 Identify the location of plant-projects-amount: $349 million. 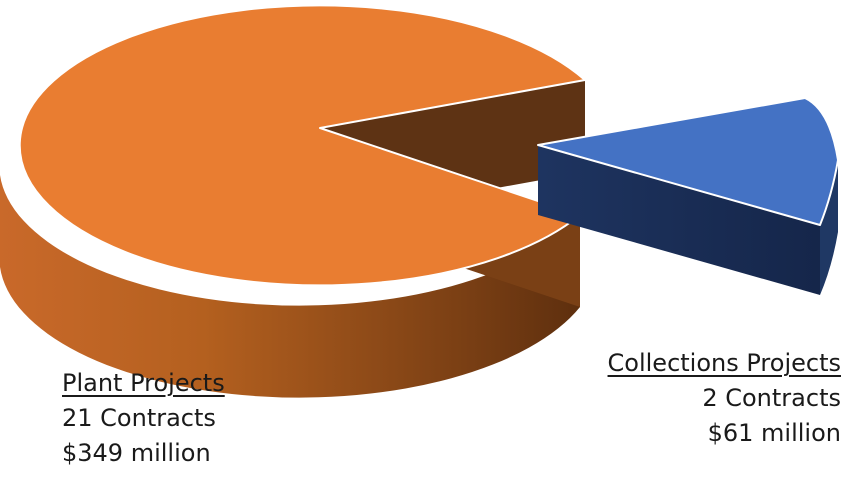
(136, 453).